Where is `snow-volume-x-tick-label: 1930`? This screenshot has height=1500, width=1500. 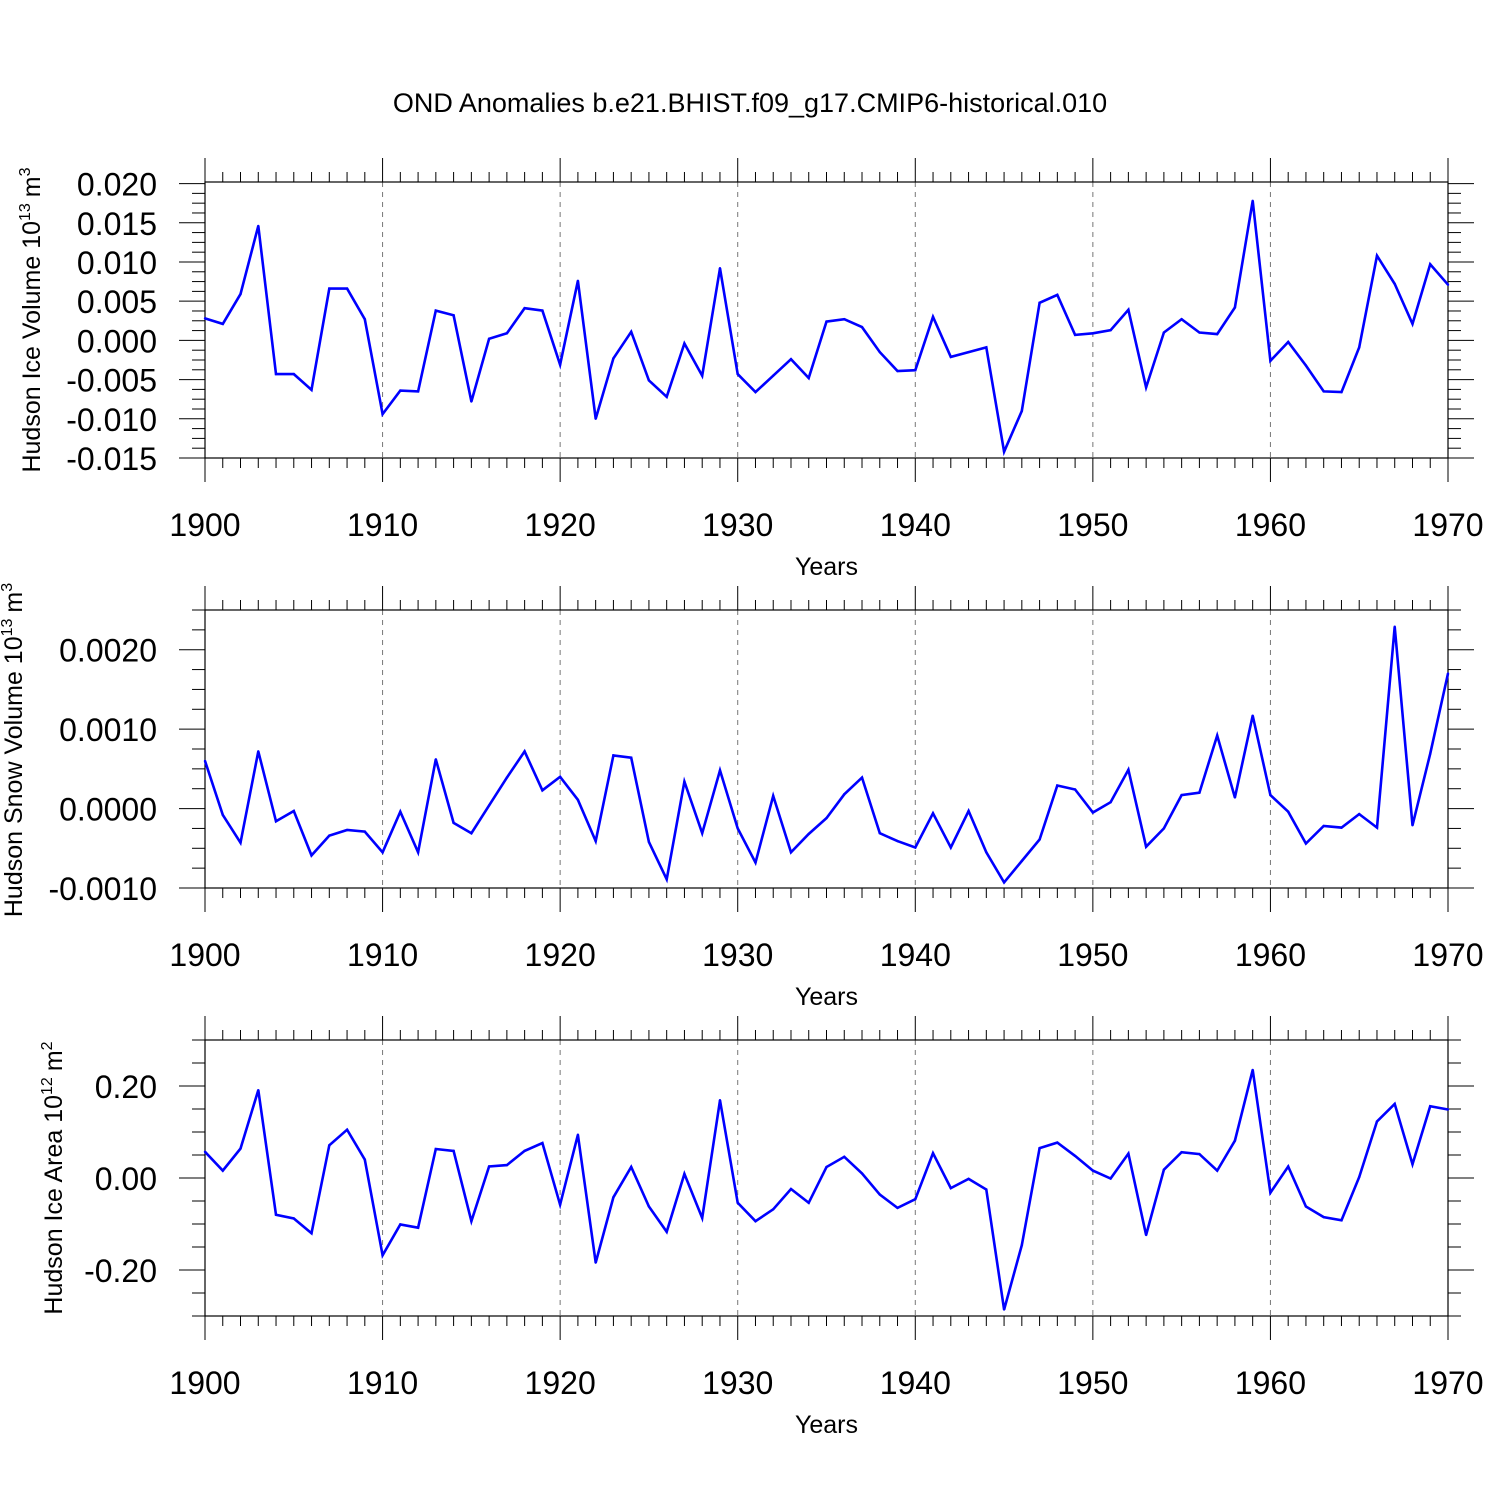
snow-volume-x-tick-label: 1930 is located at coordinates (737, 955).